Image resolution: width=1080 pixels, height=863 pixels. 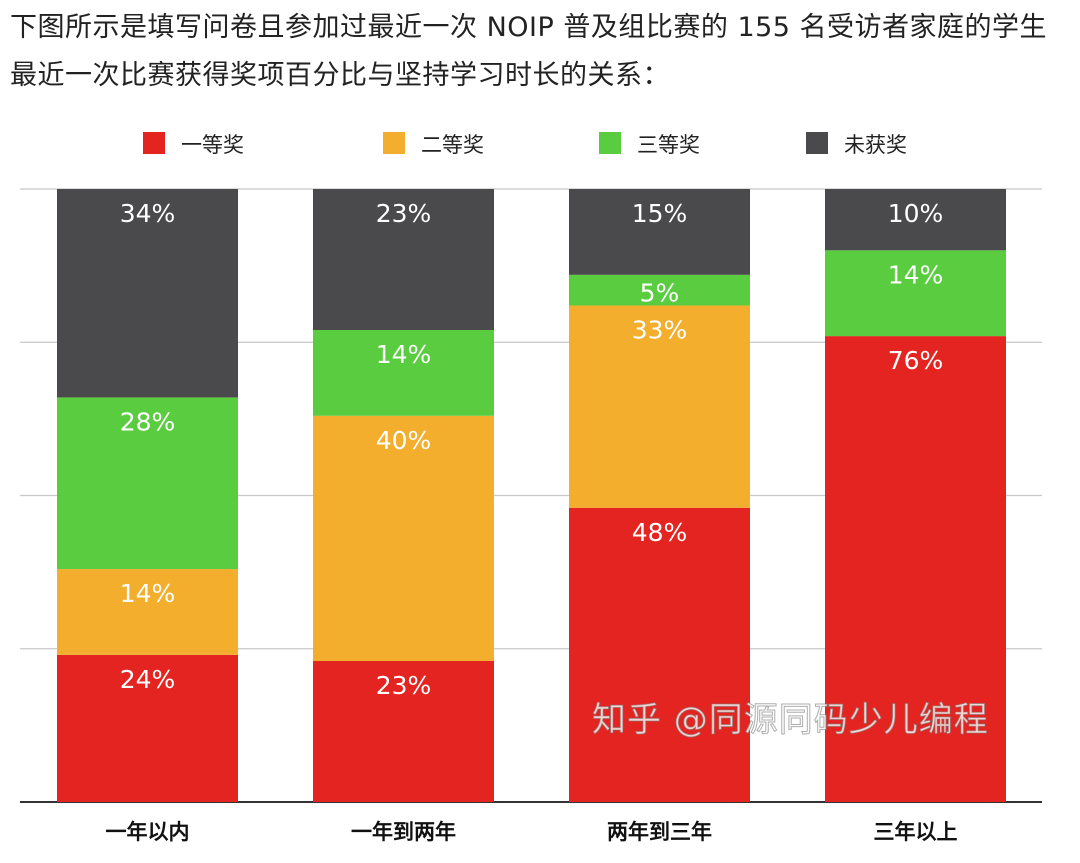 What do you see at coordinates (148, 832) in the screenshot?
I see `category-label: 一年以内` at bounding box center [148, 832].